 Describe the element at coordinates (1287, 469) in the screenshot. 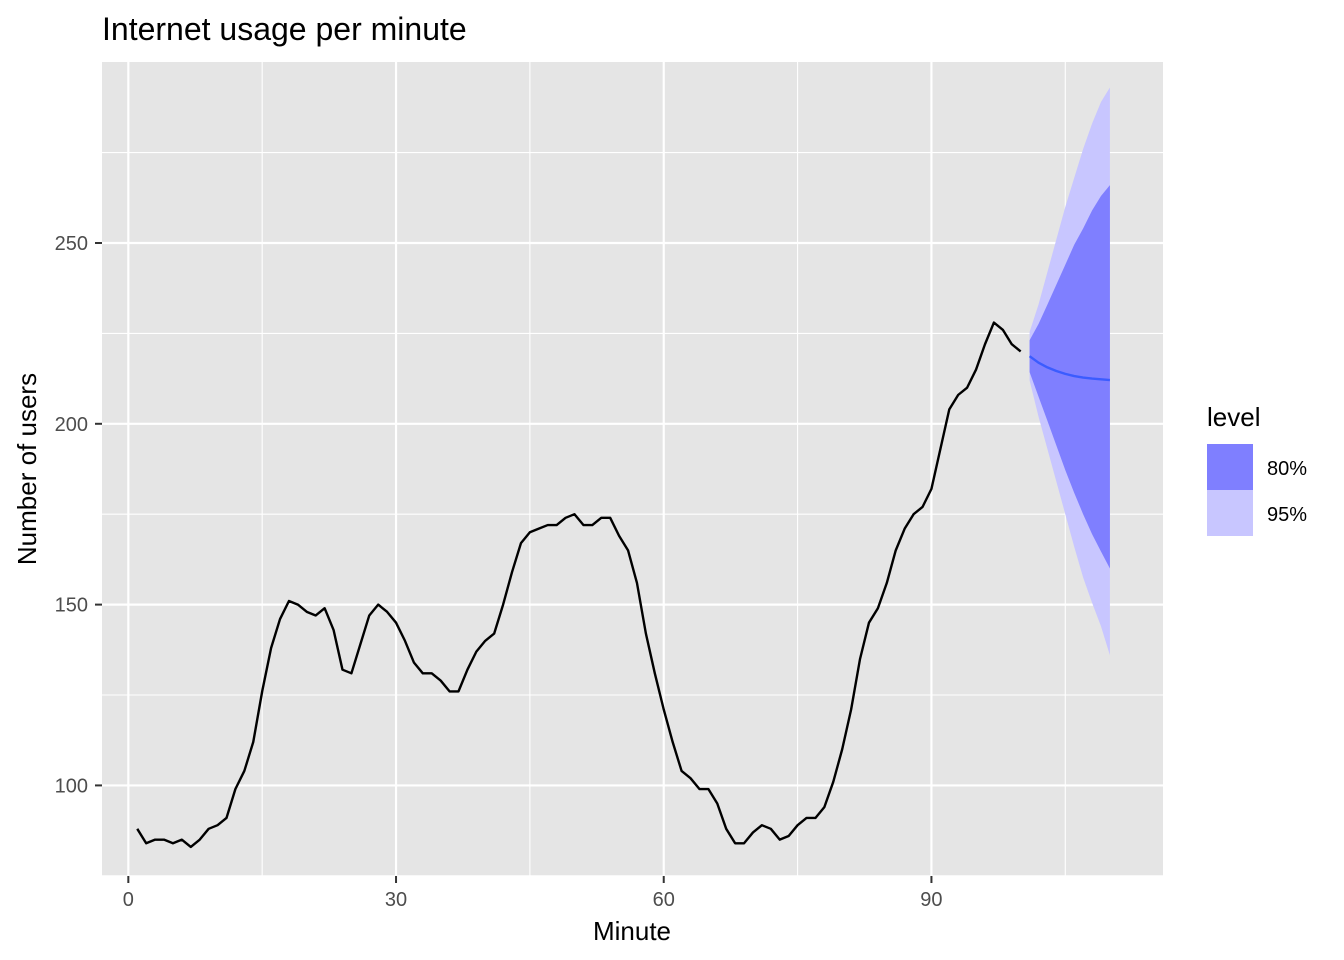

I see `legend-label-80: 80%` at that location.